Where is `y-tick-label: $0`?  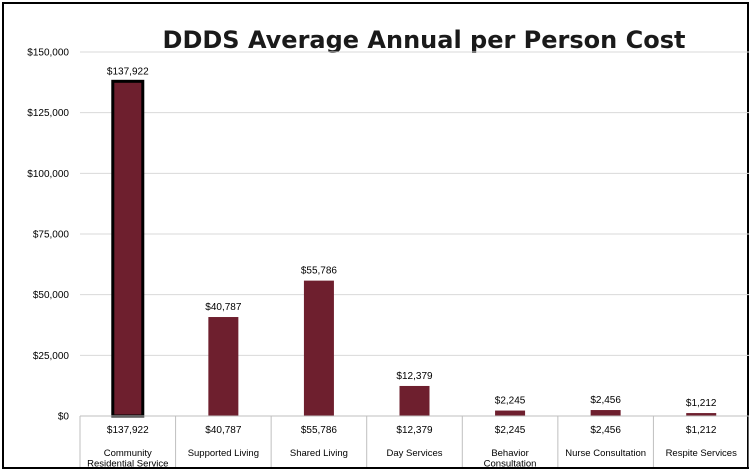
y-tick-label: $0 is located at coordinates (64, 417).